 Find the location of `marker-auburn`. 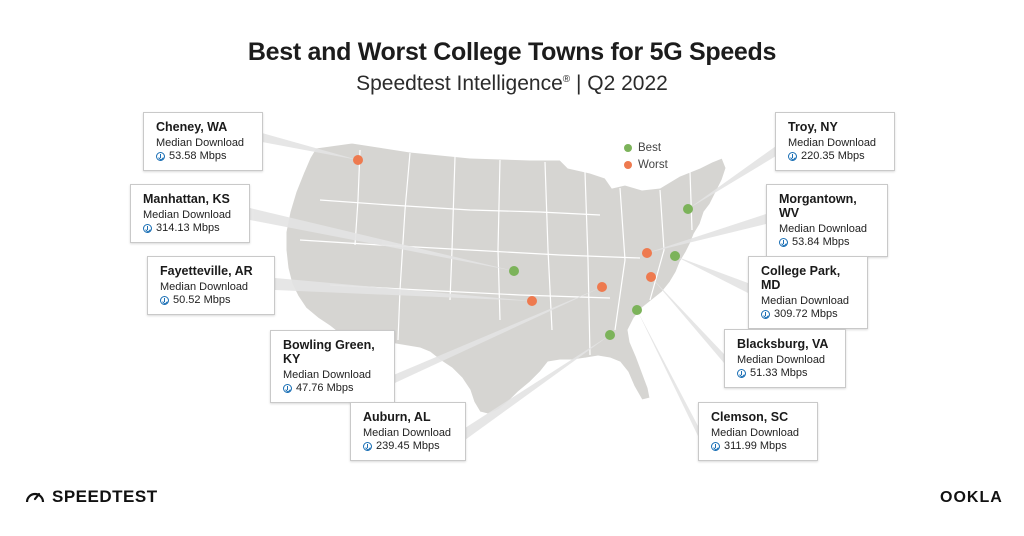

marker-auburn is located at coordinates (610, 335).